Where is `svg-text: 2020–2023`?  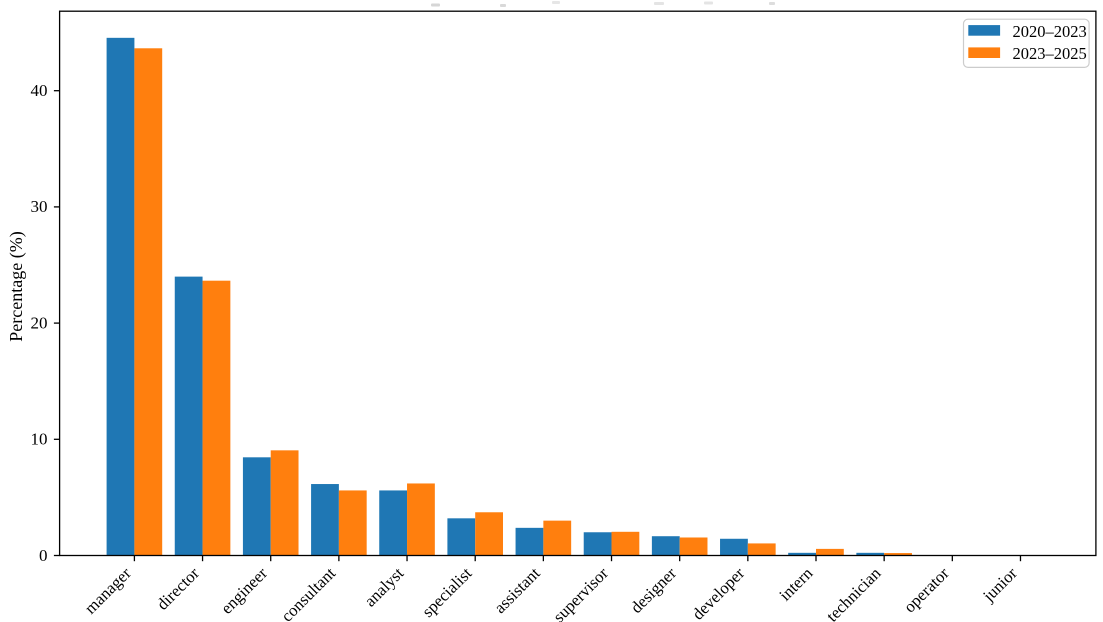 svg-text: 2020–2023 is located at coordinates (1050, 31).